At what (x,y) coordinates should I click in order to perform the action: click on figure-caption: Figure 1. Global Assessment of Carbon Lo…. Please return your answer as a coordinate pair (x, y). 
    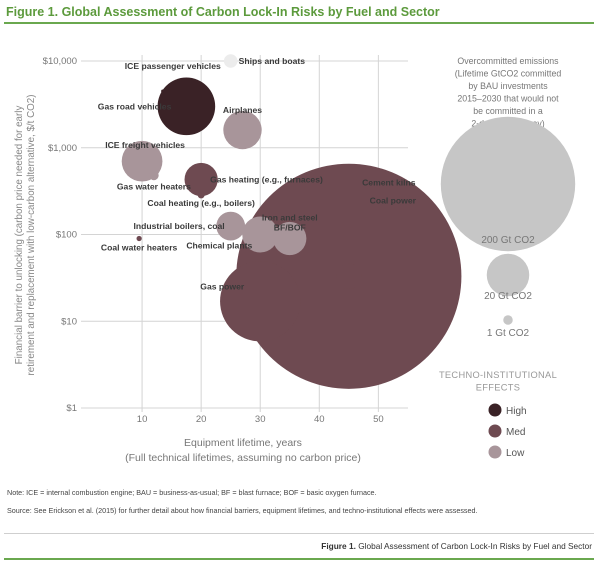
    Looking at the image, I should click on (456, 546).